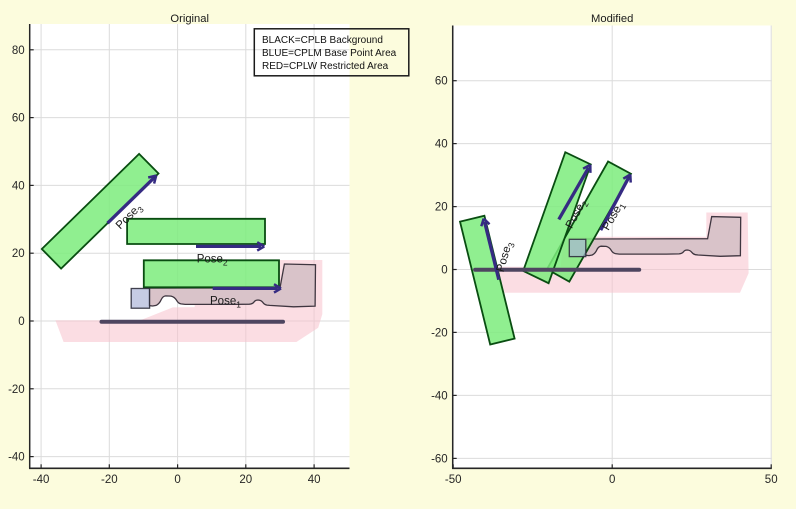 Image resolution: width=796 pixels, height=509 pixels. Describe the element at coordinates (329, 53) in the screenshot. I see `svg-text: BLUE=CPLM Base Point Area` at that location.